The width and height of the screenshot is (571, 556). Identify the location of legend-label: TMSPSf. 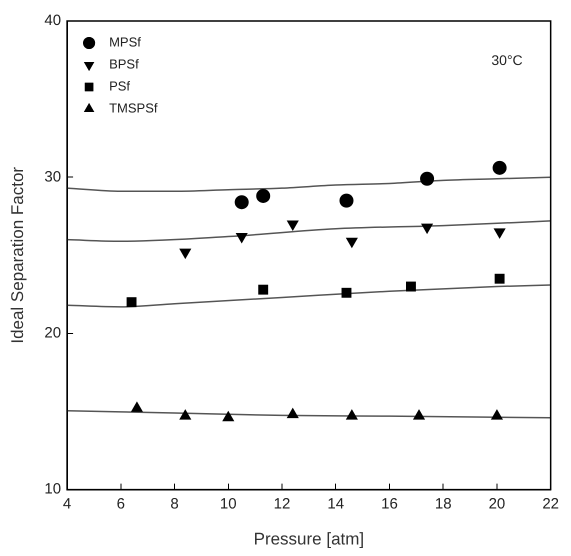
(133, 108).